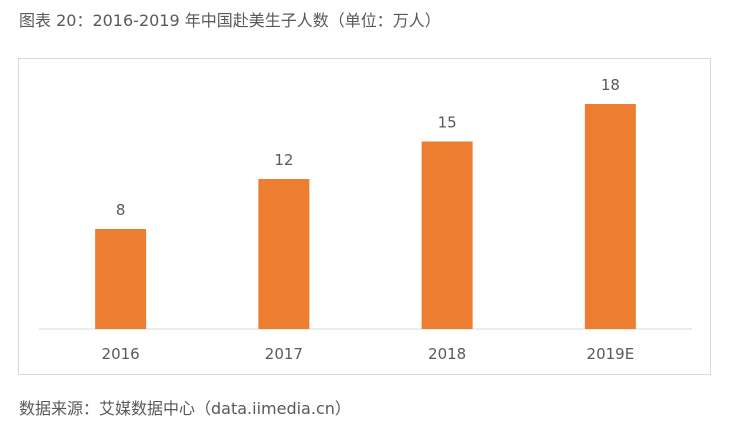  I want to click on x-tick-label-2018: 2018, so click(447, 354).